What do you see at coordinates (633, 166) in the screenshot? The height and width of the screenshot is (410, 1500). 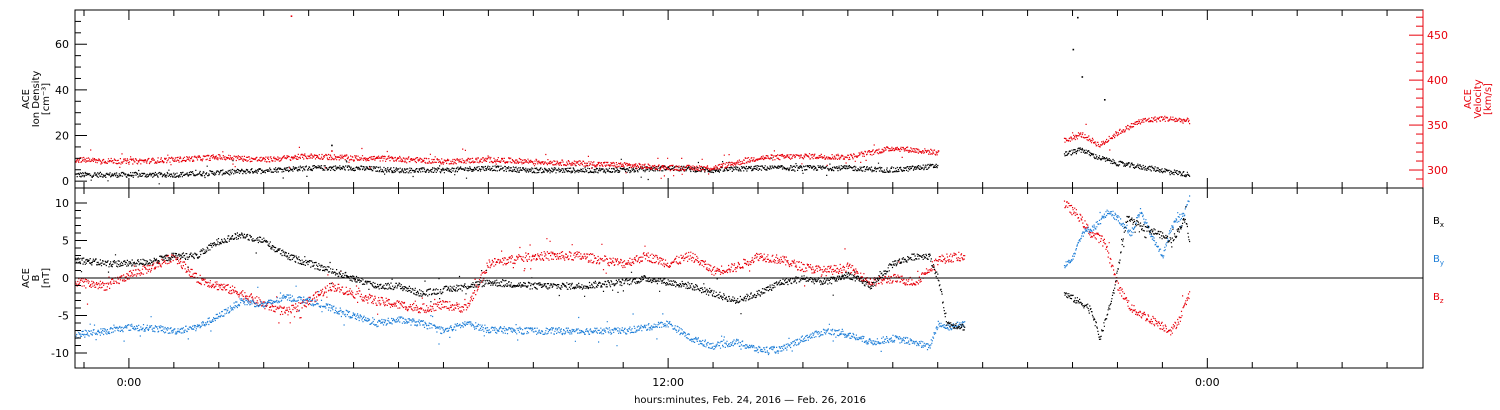 I see `ion-density-series-points` at bounding box center [633, 166].